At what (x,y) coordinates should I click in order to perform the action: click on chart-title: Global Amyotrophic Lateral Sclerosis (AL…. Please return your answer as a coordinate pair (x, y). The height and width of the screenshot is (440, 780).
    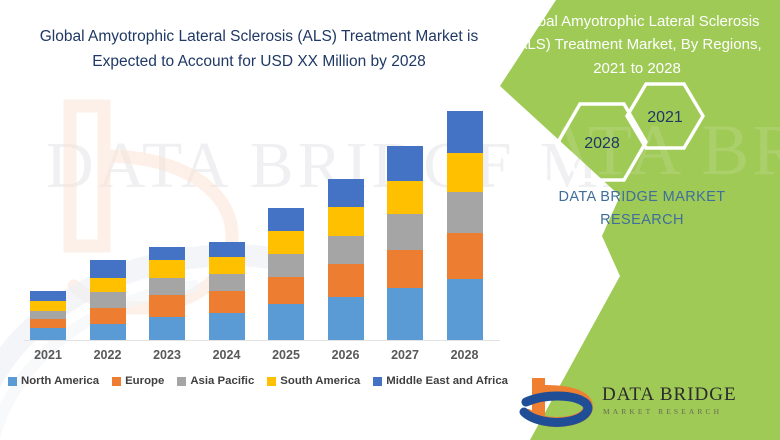
    Looking at the image, I should click on (259, 49).